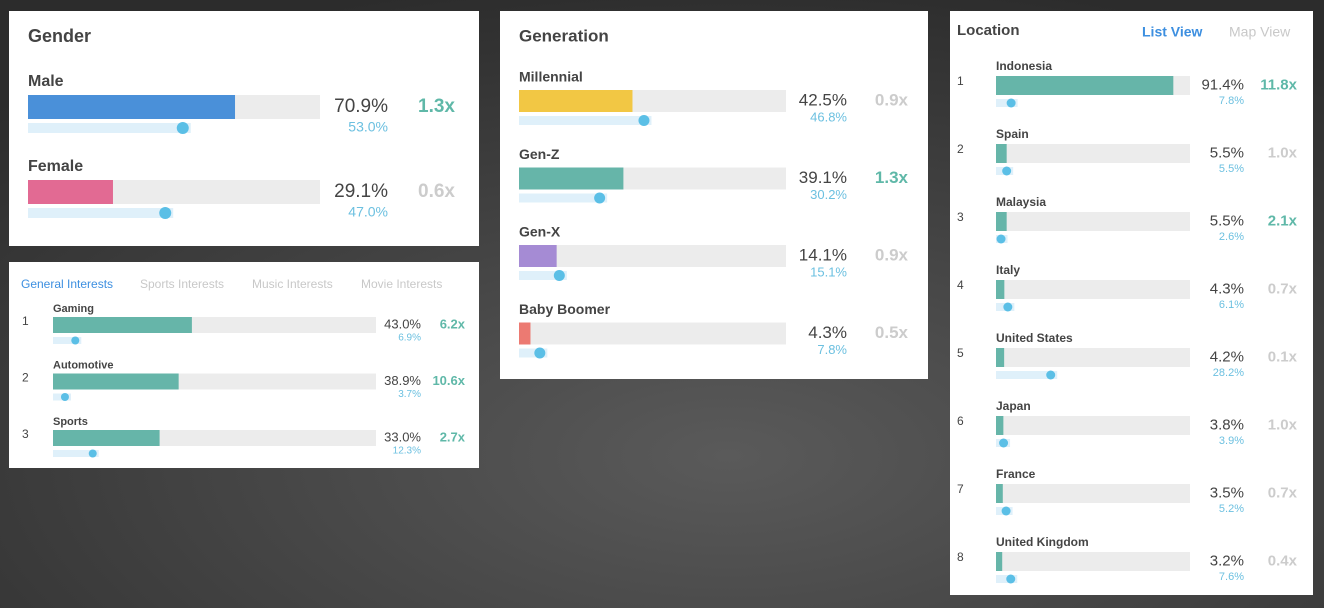  Describe the element at coordinates (292, 284) in the screenshot. I see `tab: Music Interests` at that location.